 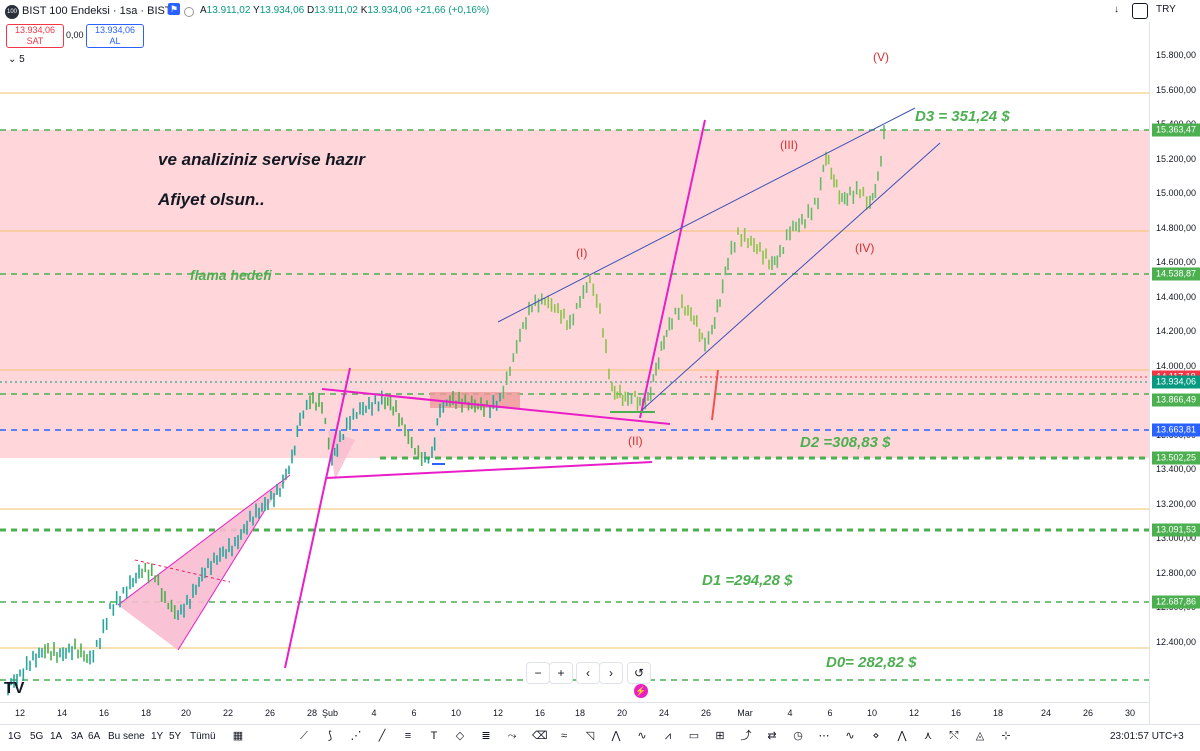 What do you see at coordinates (238, 736) in the screenshot?
I see `calendar-icon: ▦` at bounding box center [238, 736].